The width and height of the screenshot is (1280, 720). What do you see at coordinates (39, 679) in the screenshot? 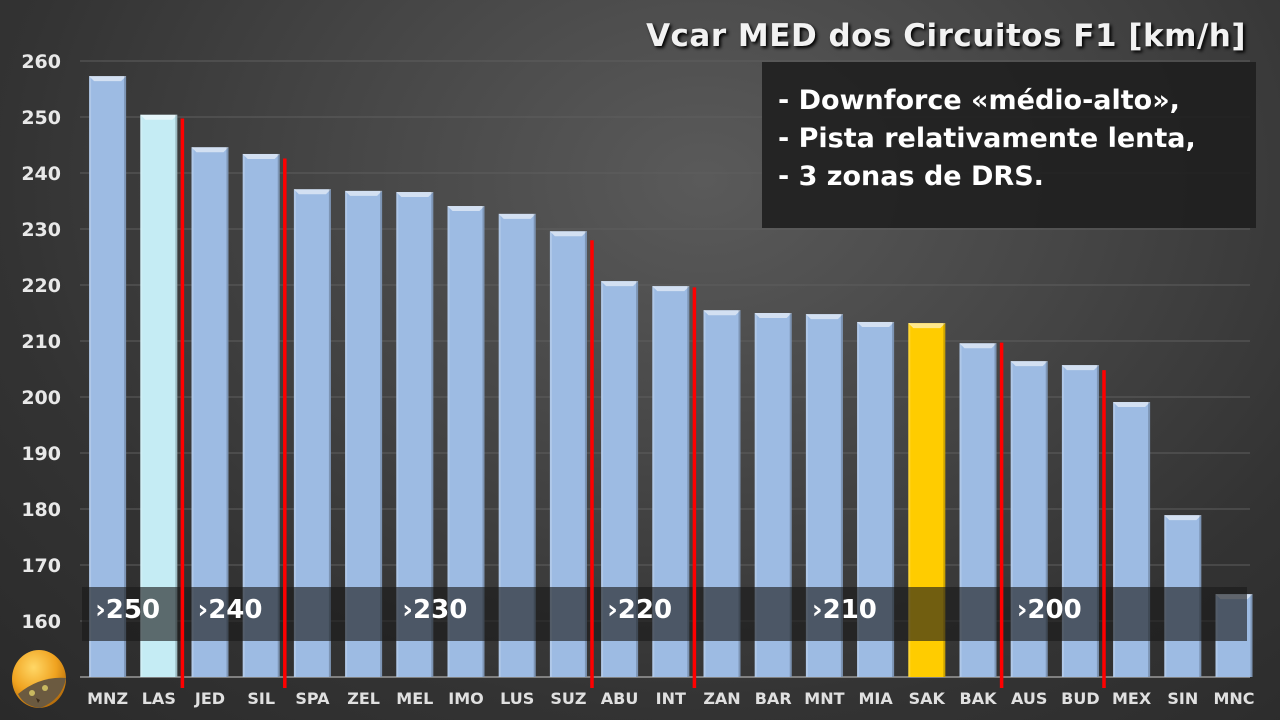
I see `cat-helmet-icon` at bounding box center [39, 679].